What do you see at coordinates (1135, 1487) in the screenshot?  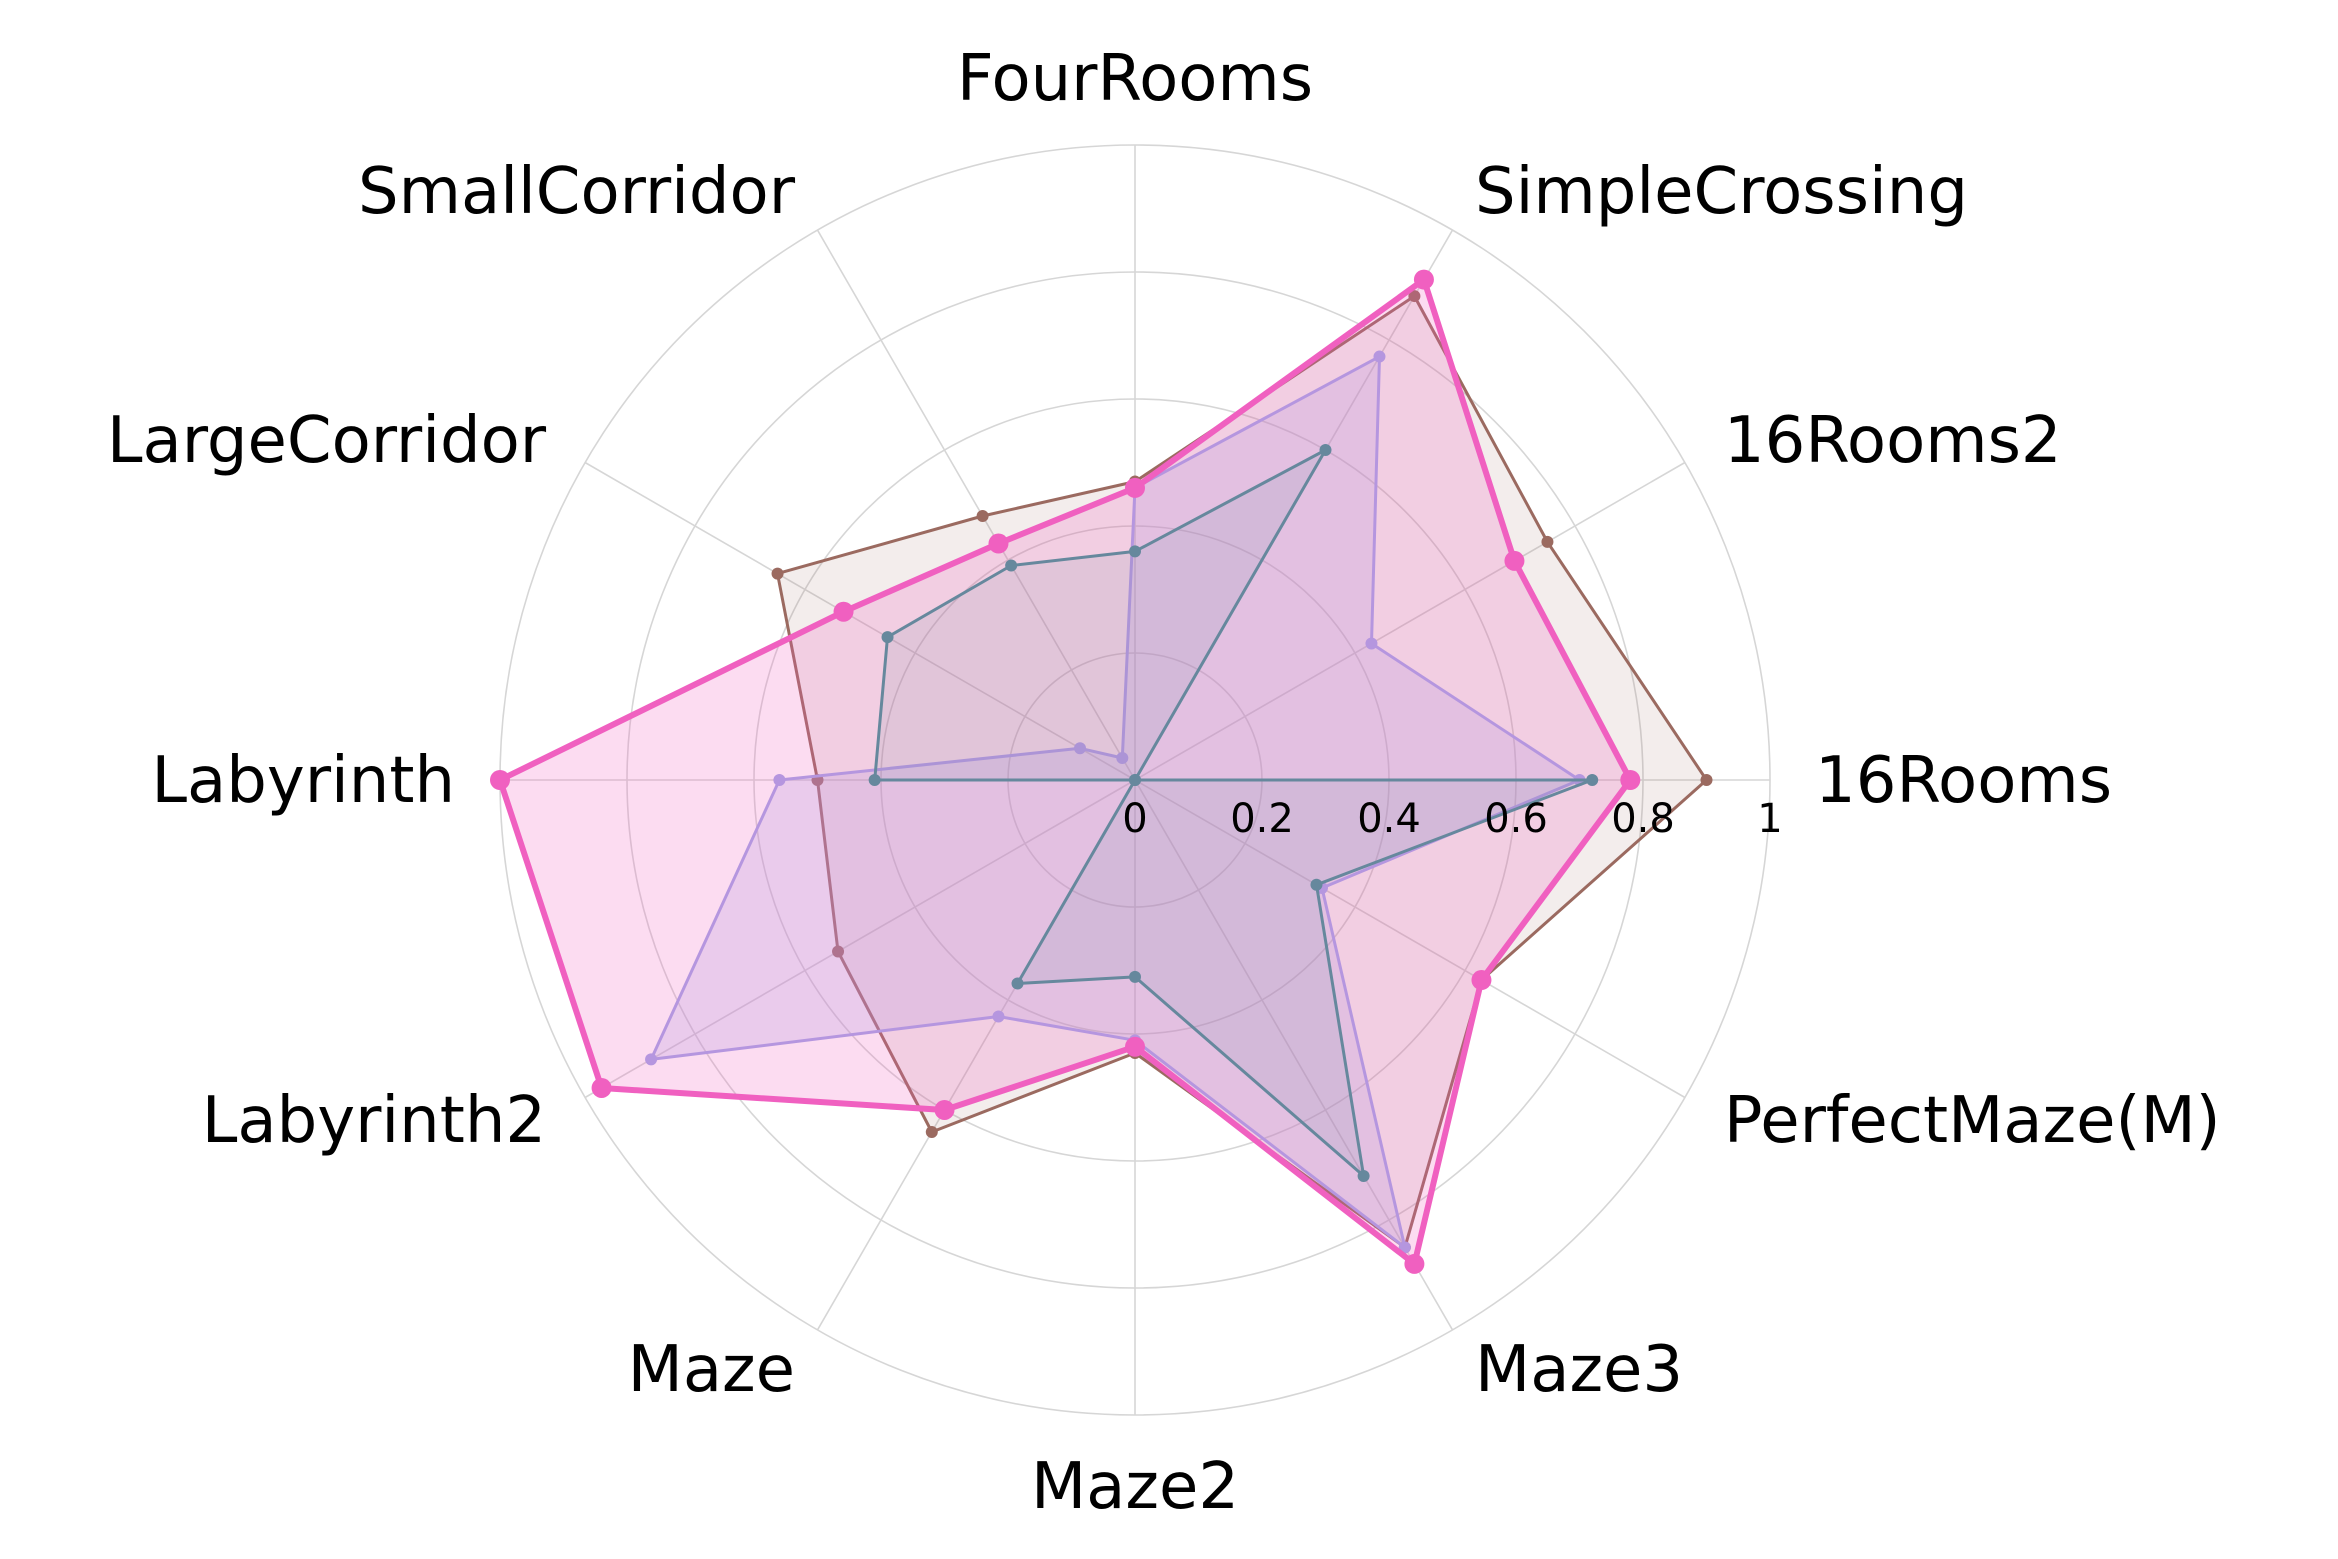 I see `axis-label: Maze2` at bounding box center [1135, 1487].